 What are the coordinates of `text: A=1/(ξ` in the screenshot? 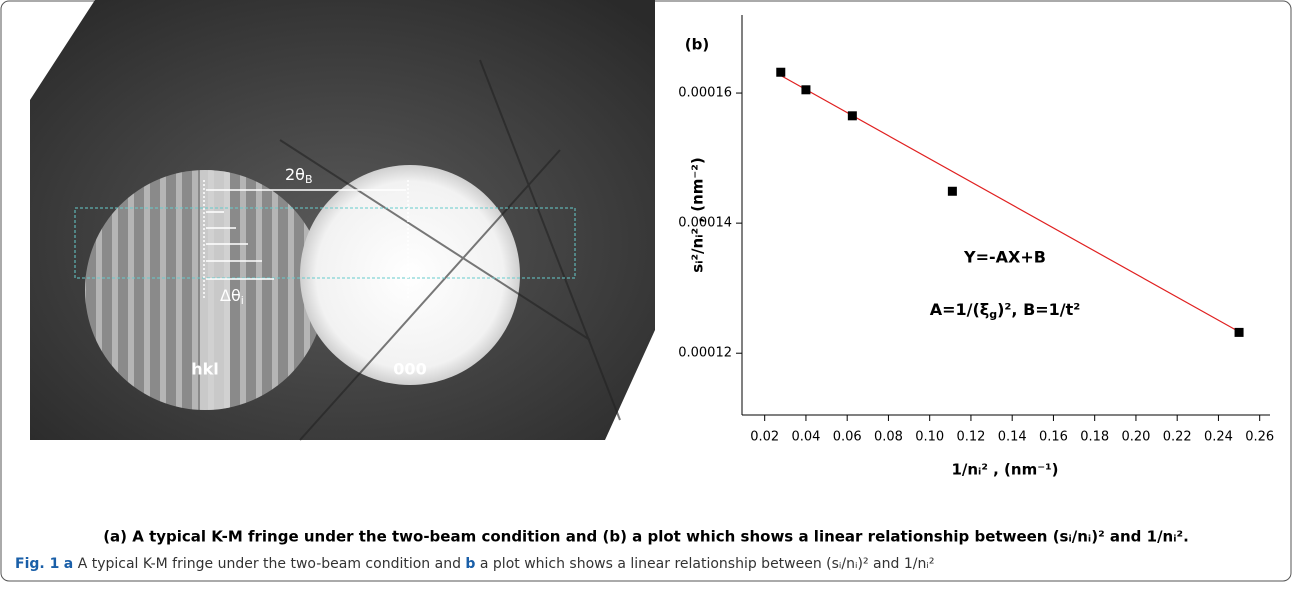 It's located at (960, 309).